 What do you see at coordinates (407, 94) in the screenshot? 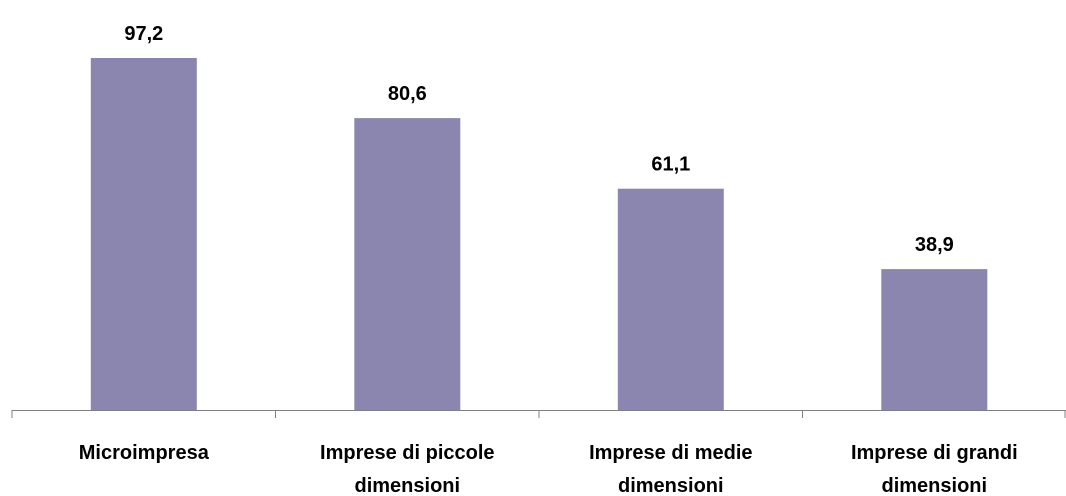
I see `value-label-2: 80,6` at bounding box center [407, 94].